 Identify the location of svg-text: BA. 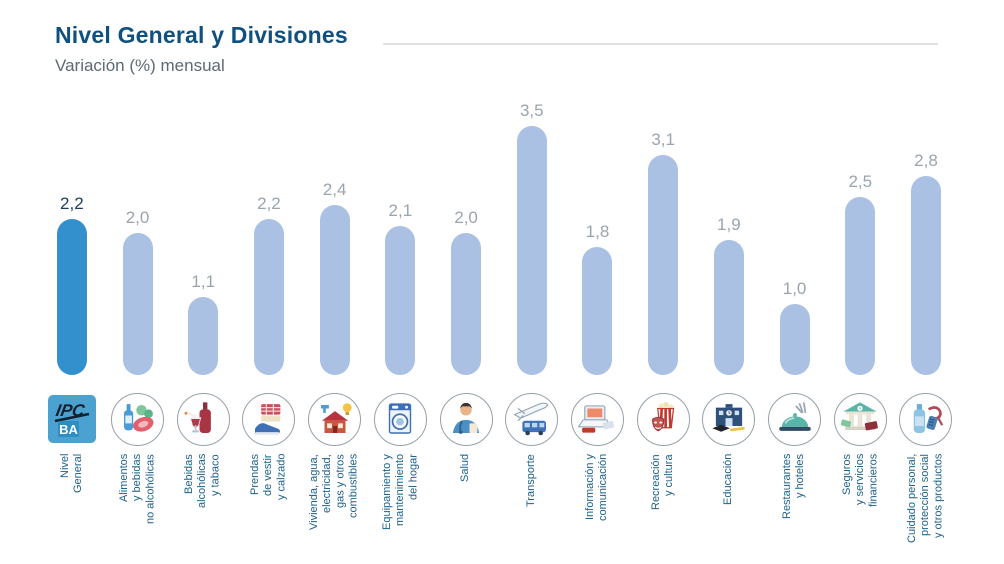
(68, 429).